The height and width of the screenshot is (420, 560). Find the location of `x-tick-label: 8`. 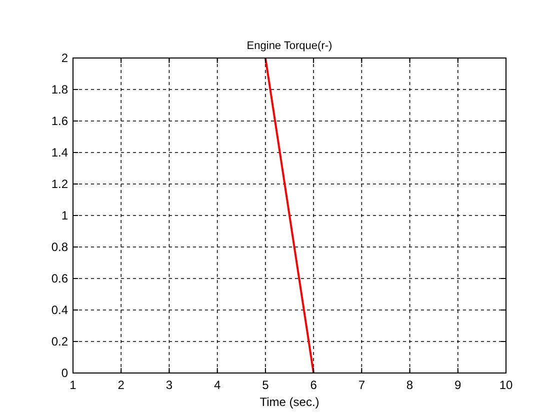

x-tick-label: 8 is located at coordinates (410, 385).